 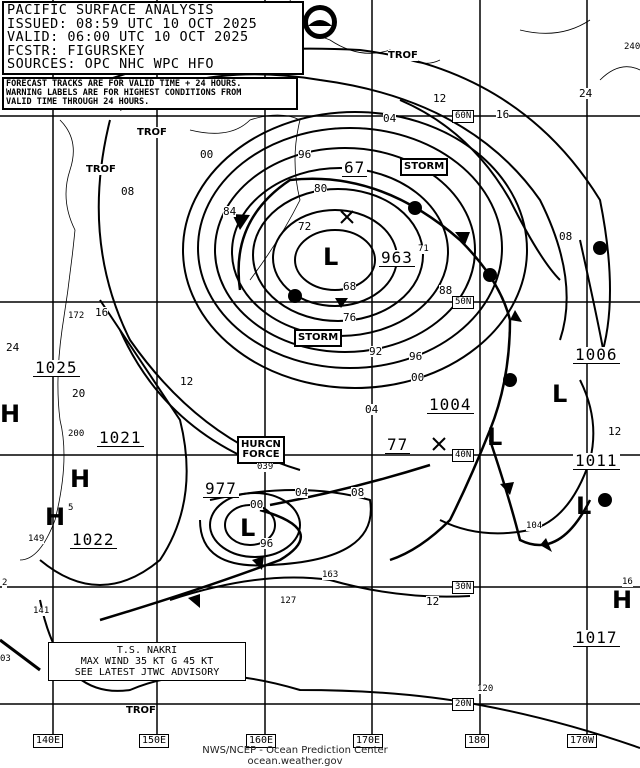 I want to click on pressure-977: 977, so click(x=221, y=488).